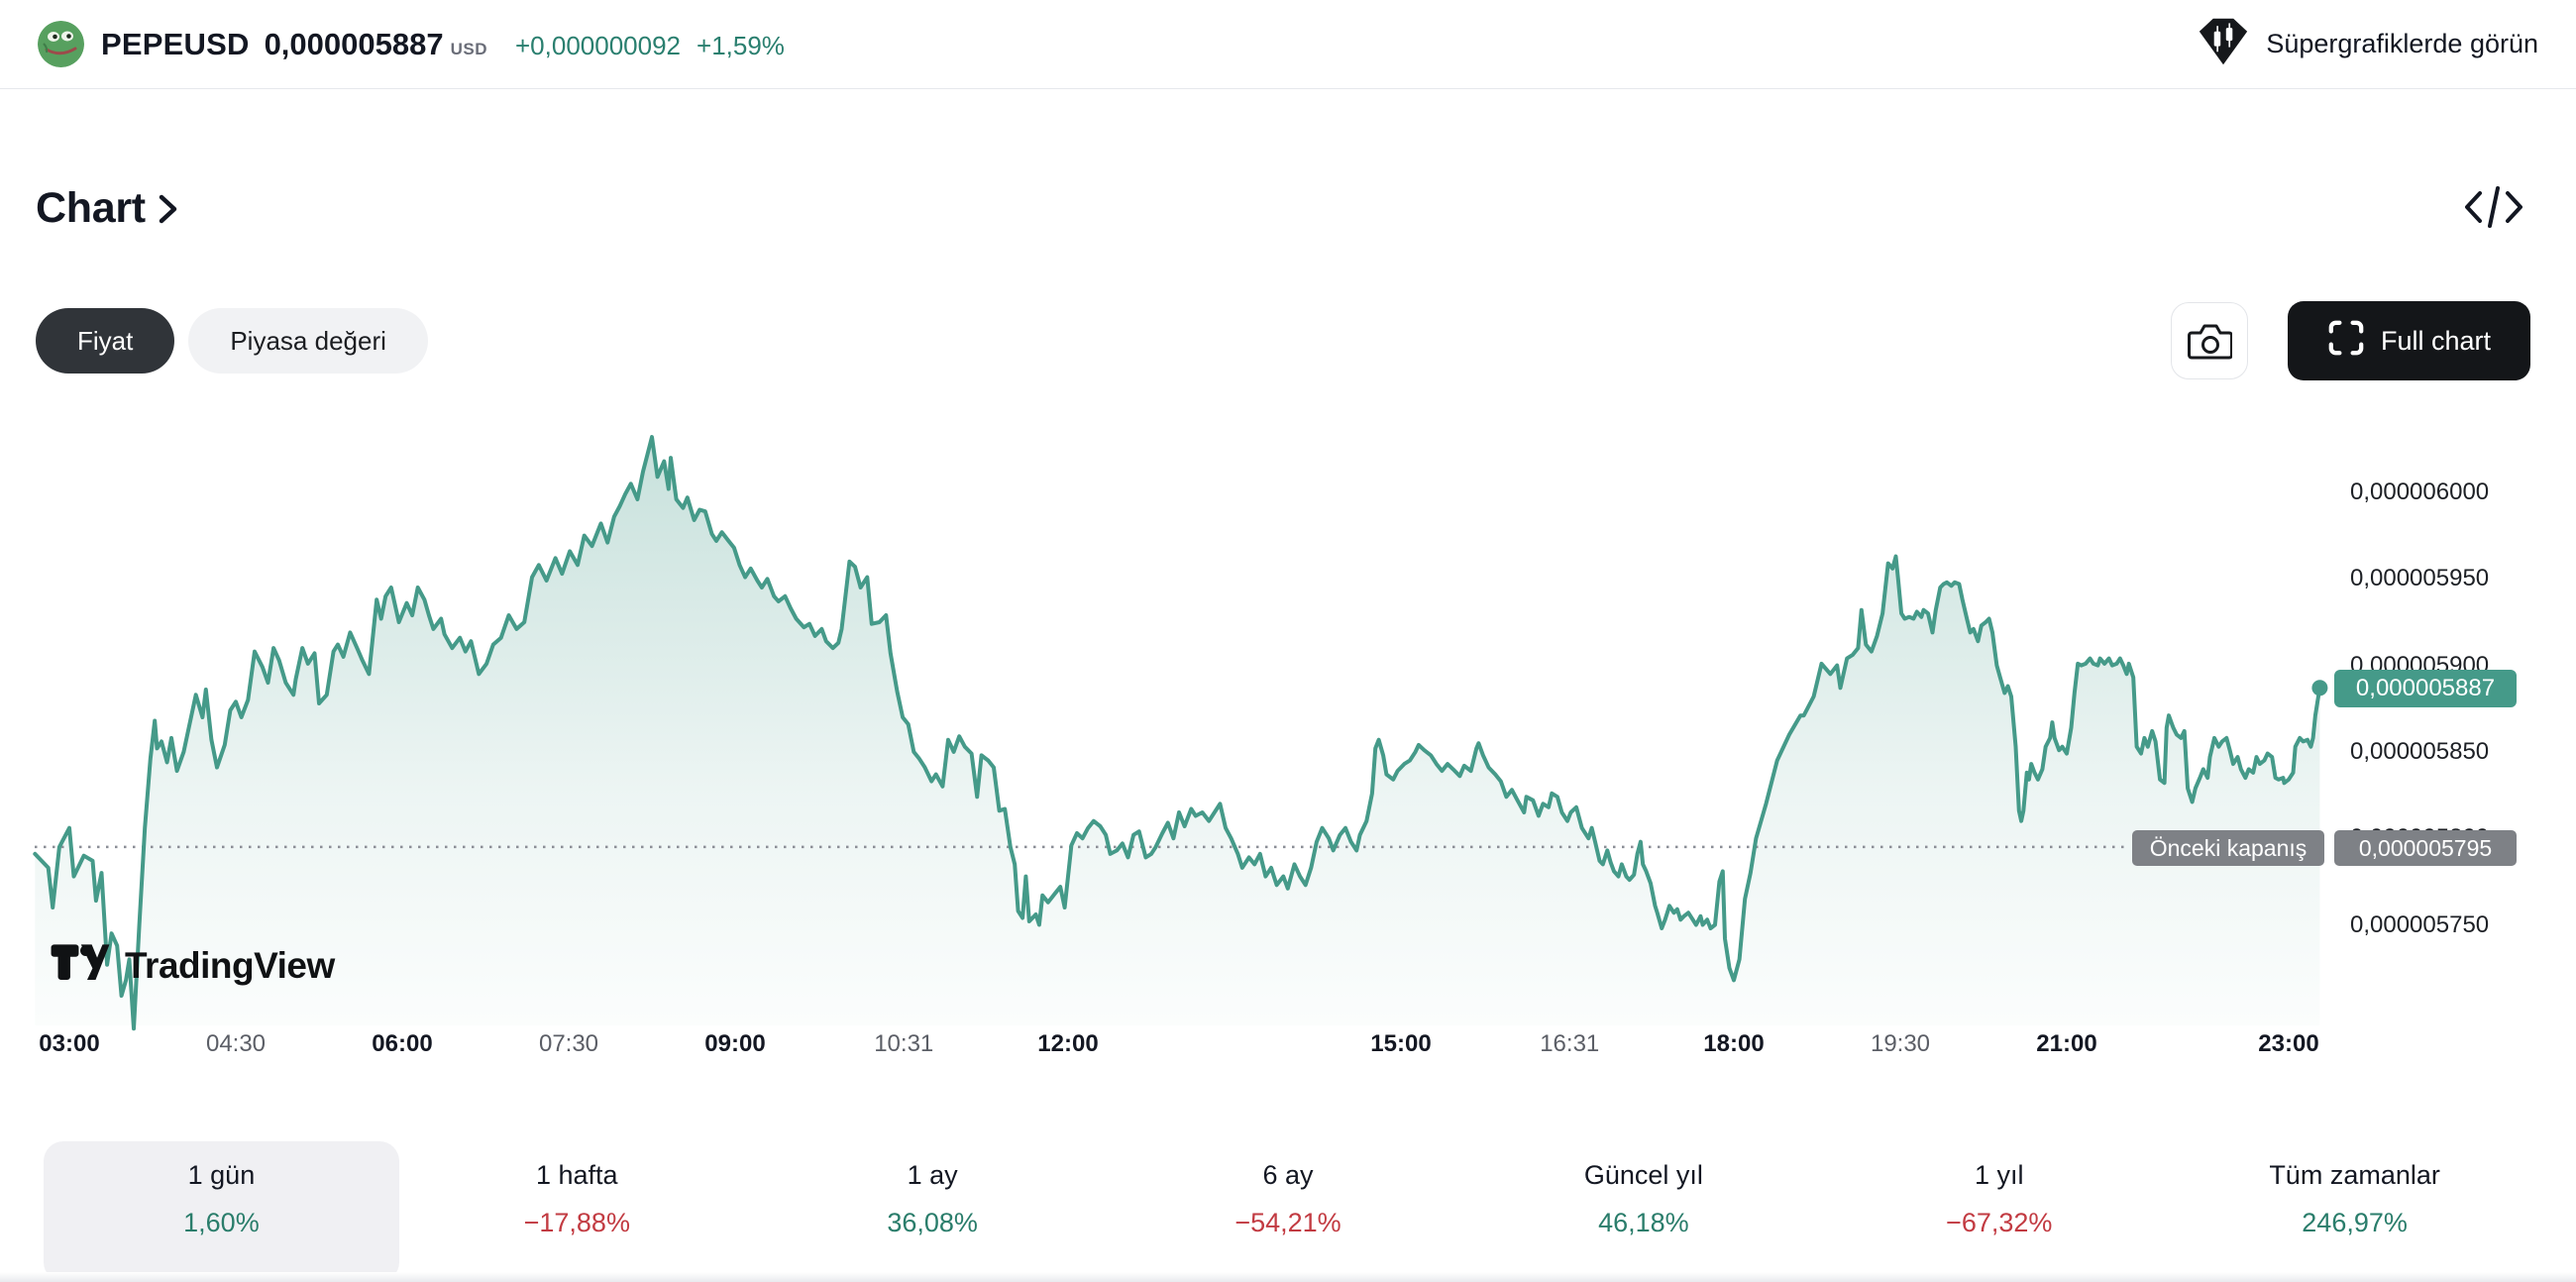  What do you see at coordinates (169, 211) in the screenshot?
I see `chevron-right-icon` at bounding box center [169, 211].